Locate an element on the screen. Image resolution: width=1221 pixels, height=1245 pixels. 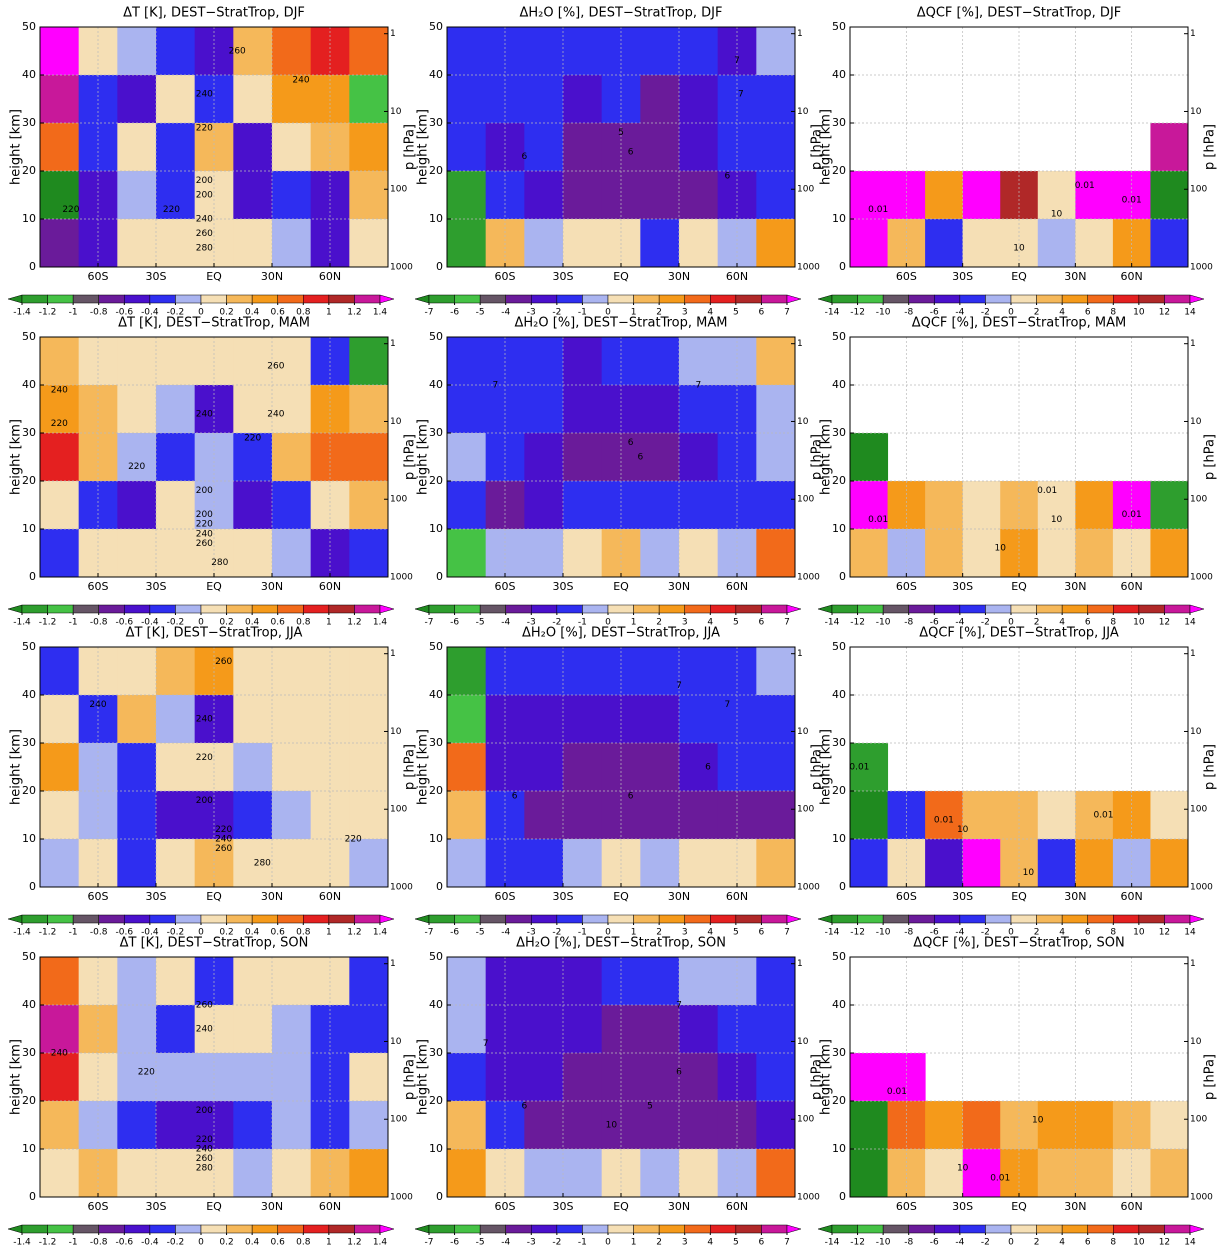
colorbar-arrow is located at coordinates (1197, 1229).